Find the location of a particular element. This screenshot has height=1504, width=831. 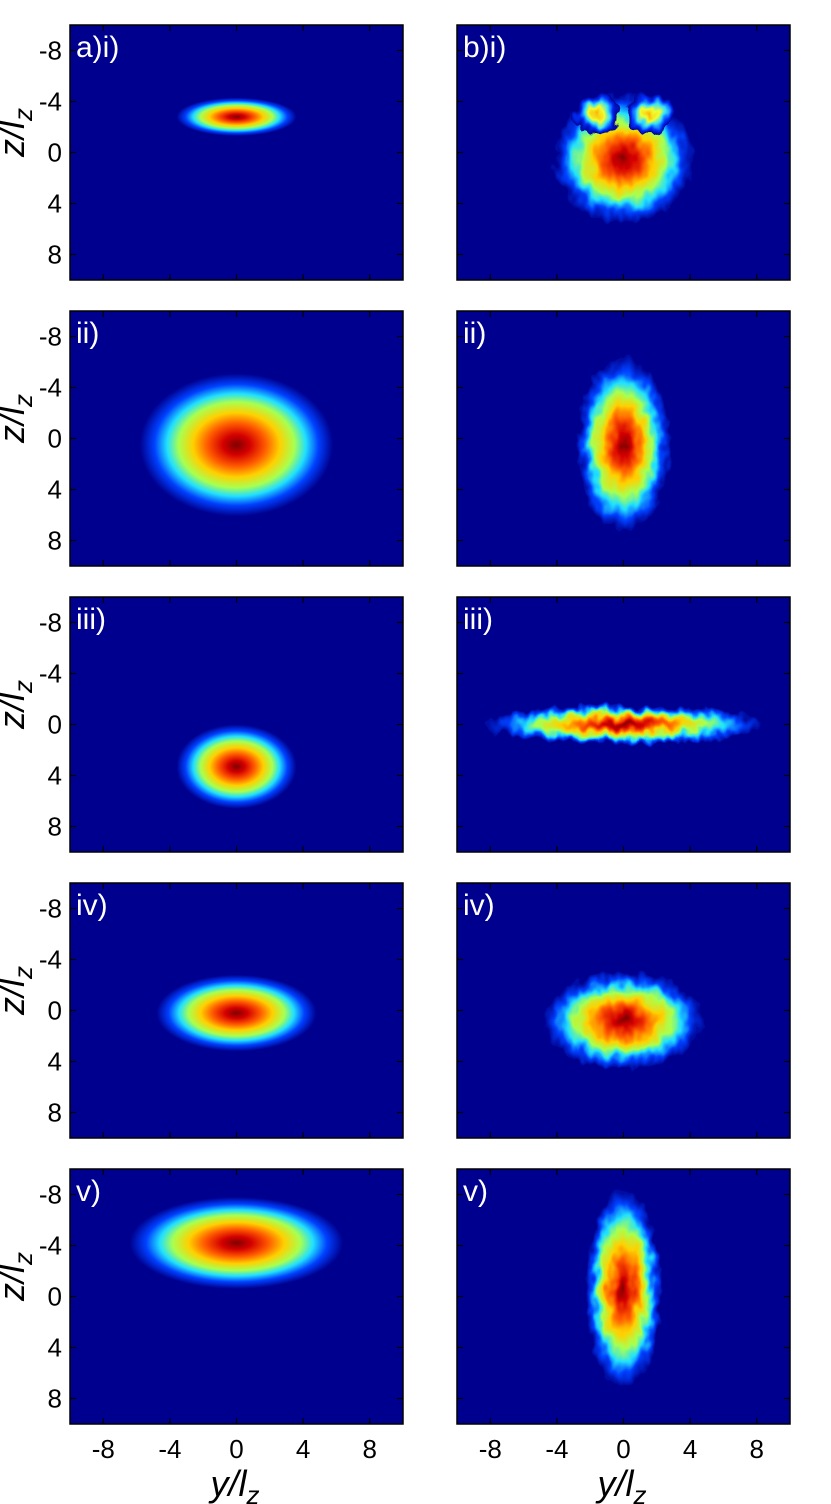

x-axis-label-a: y/lz is located at coordinates (234, 1483).